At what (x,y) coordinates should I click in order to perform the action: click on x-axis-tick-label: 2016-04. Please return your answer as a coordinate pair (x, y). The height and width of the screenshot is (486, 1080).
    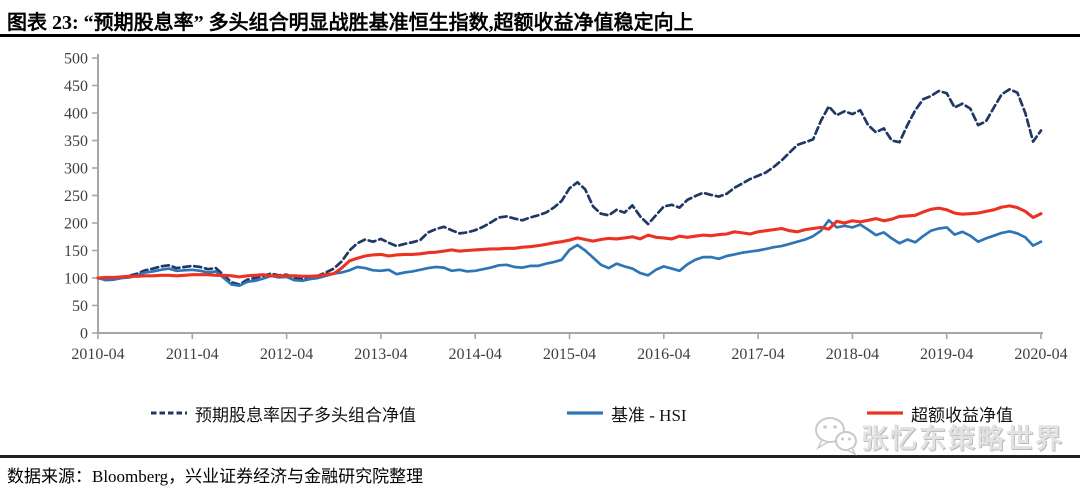
    Looking at the image, I should click on (663, 354).